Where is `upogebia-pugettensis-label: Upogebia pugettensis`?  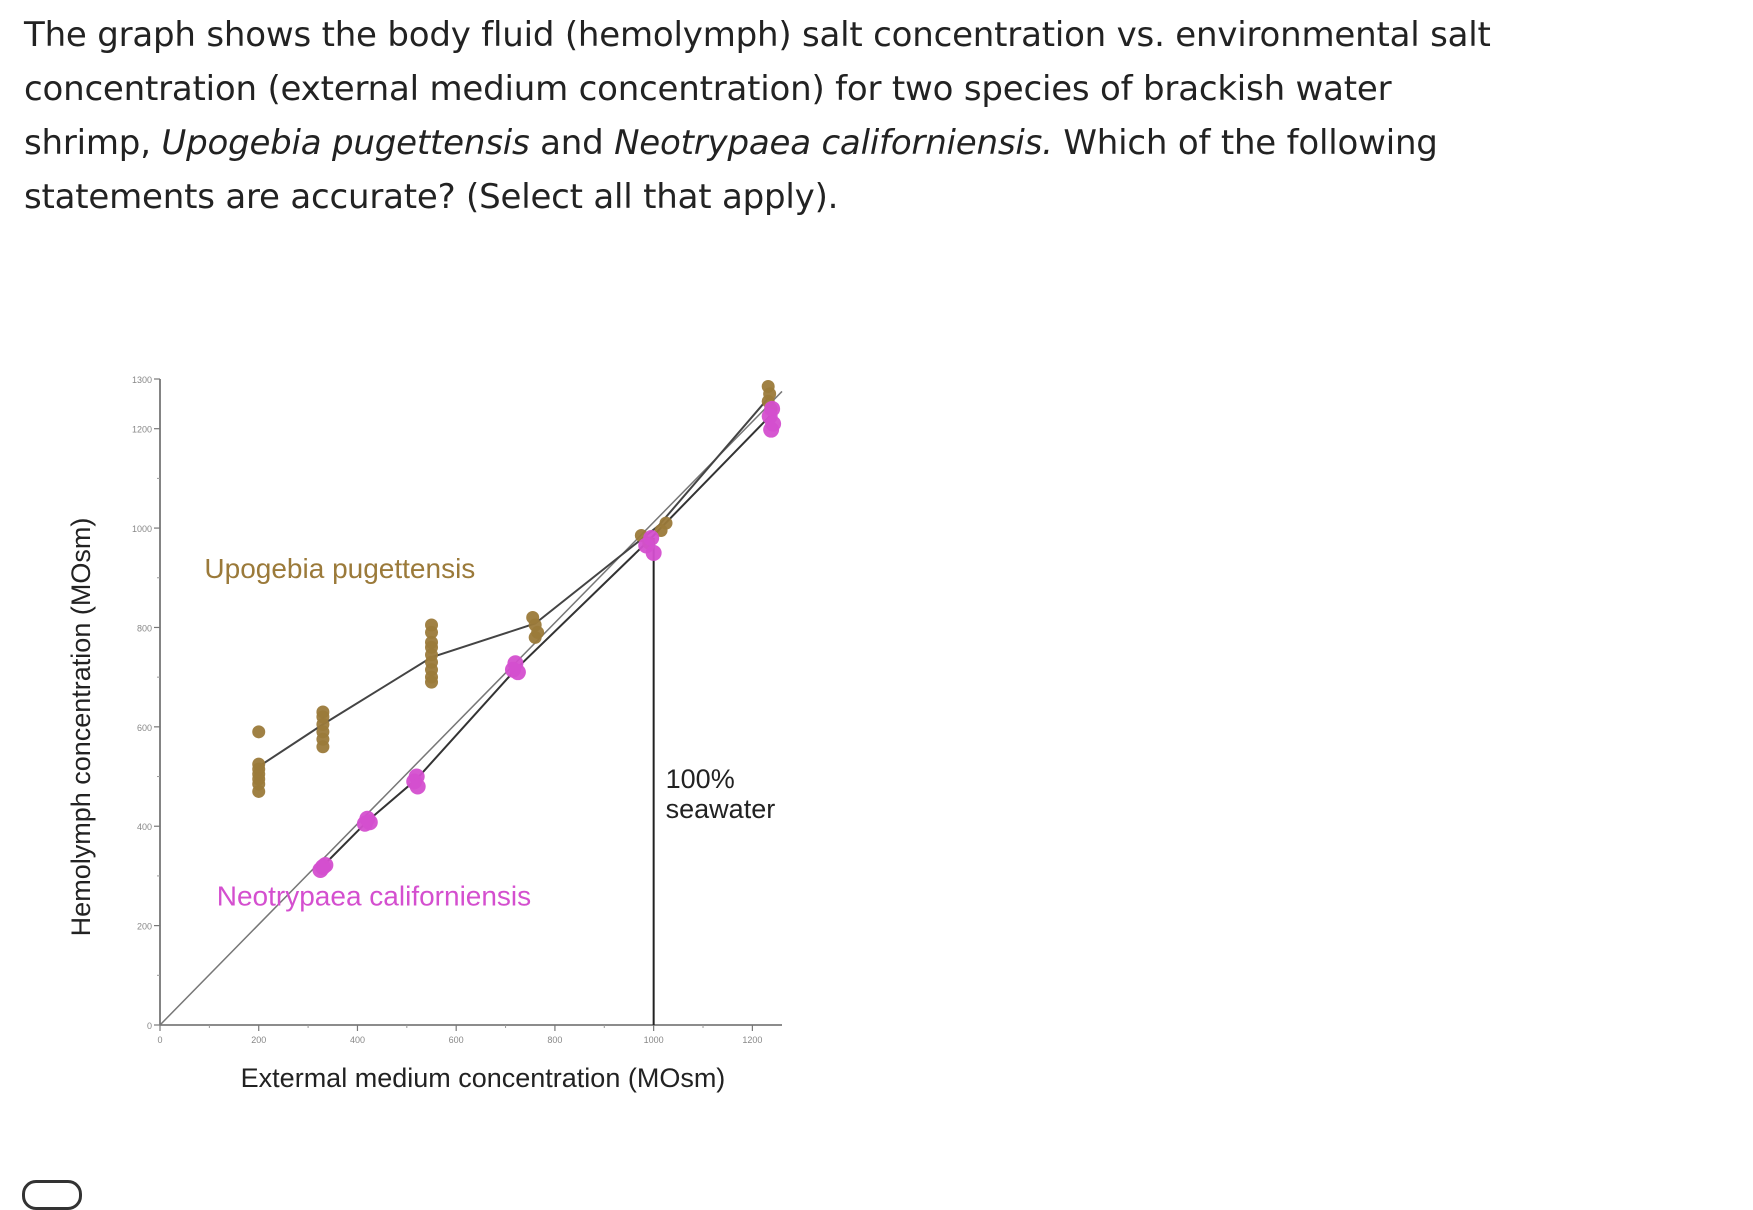 upogebia-pugettensis-label: Upogebia pugettensis is located at coordinates (339, 568).